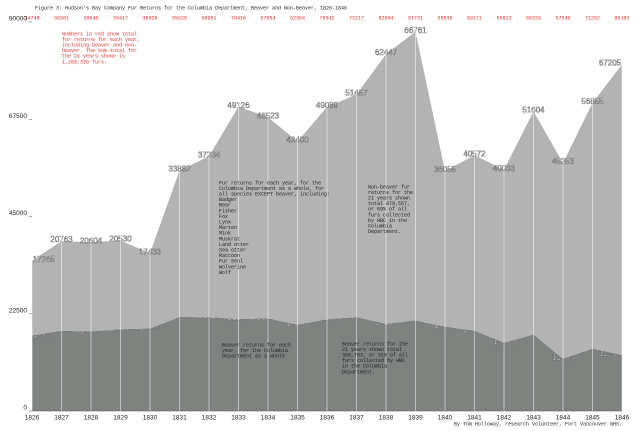  I want to click on annotation: Wolverine, so click(232, 267).